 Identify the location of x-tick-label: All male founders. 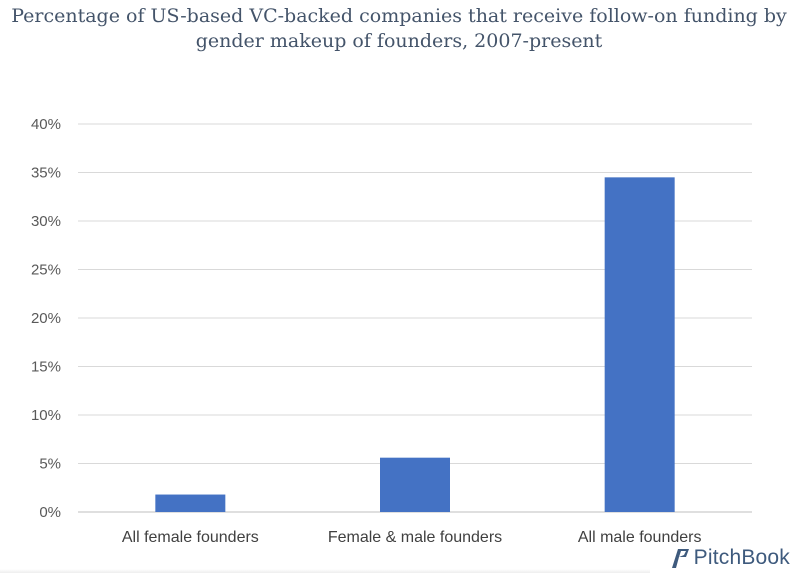
(640, 537).